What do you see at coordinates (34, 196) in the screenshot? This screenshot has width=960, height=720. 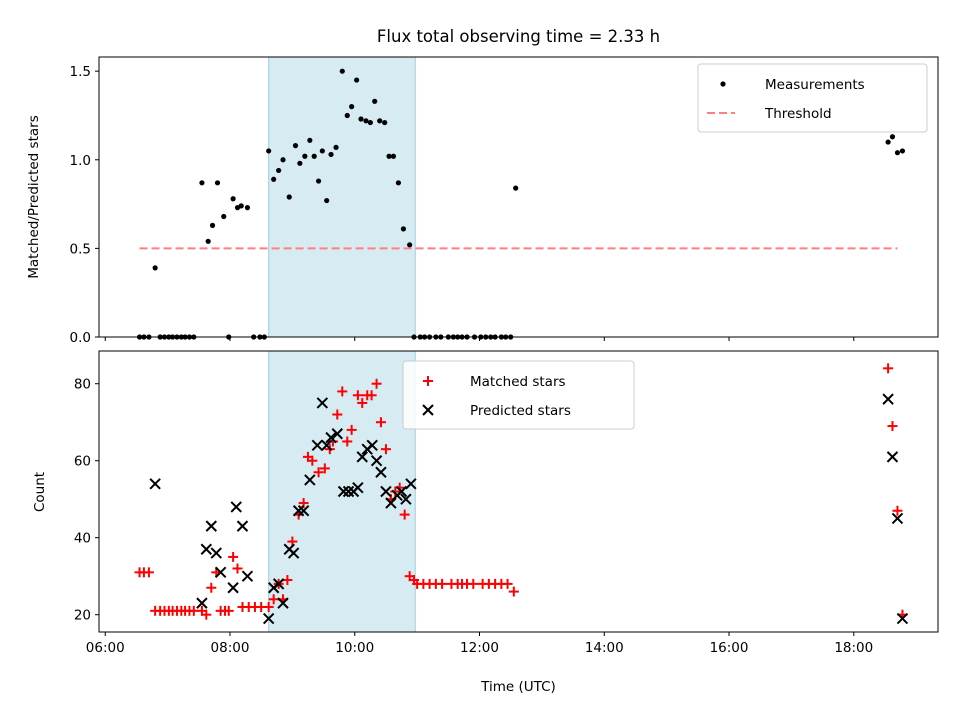 I see `ratio-y-axis-label: Matched/Predicted stars` at bounding box center [34, 196].